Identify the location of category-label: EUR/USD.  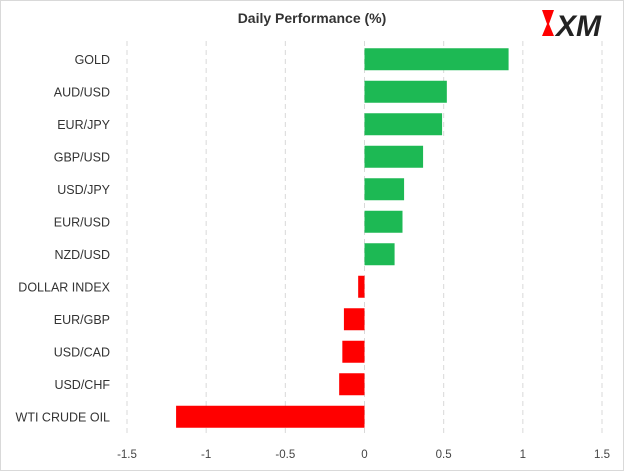
(82, 222).